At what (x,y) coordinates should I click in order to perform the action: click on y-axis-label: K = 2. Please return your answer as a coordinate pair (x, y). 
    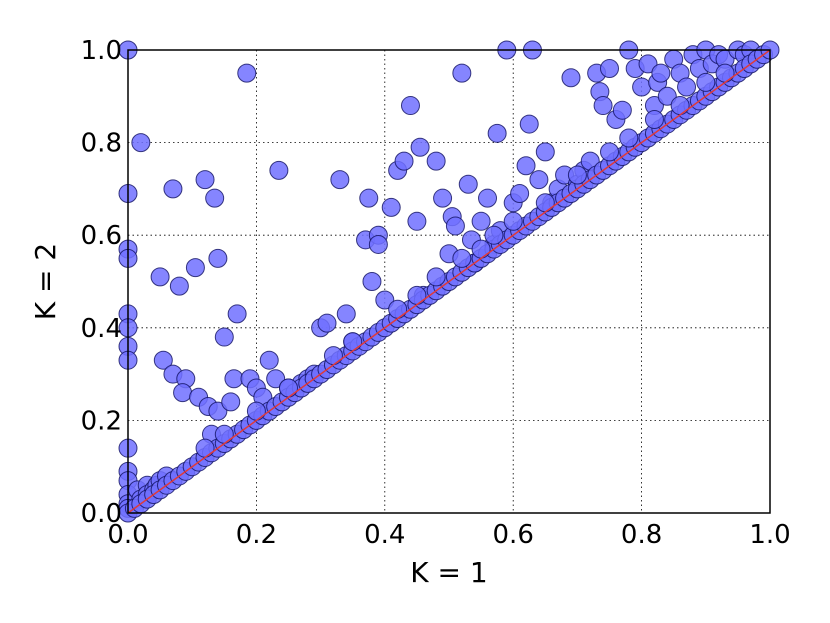
    Looking at the image, I should click on (45, 281).